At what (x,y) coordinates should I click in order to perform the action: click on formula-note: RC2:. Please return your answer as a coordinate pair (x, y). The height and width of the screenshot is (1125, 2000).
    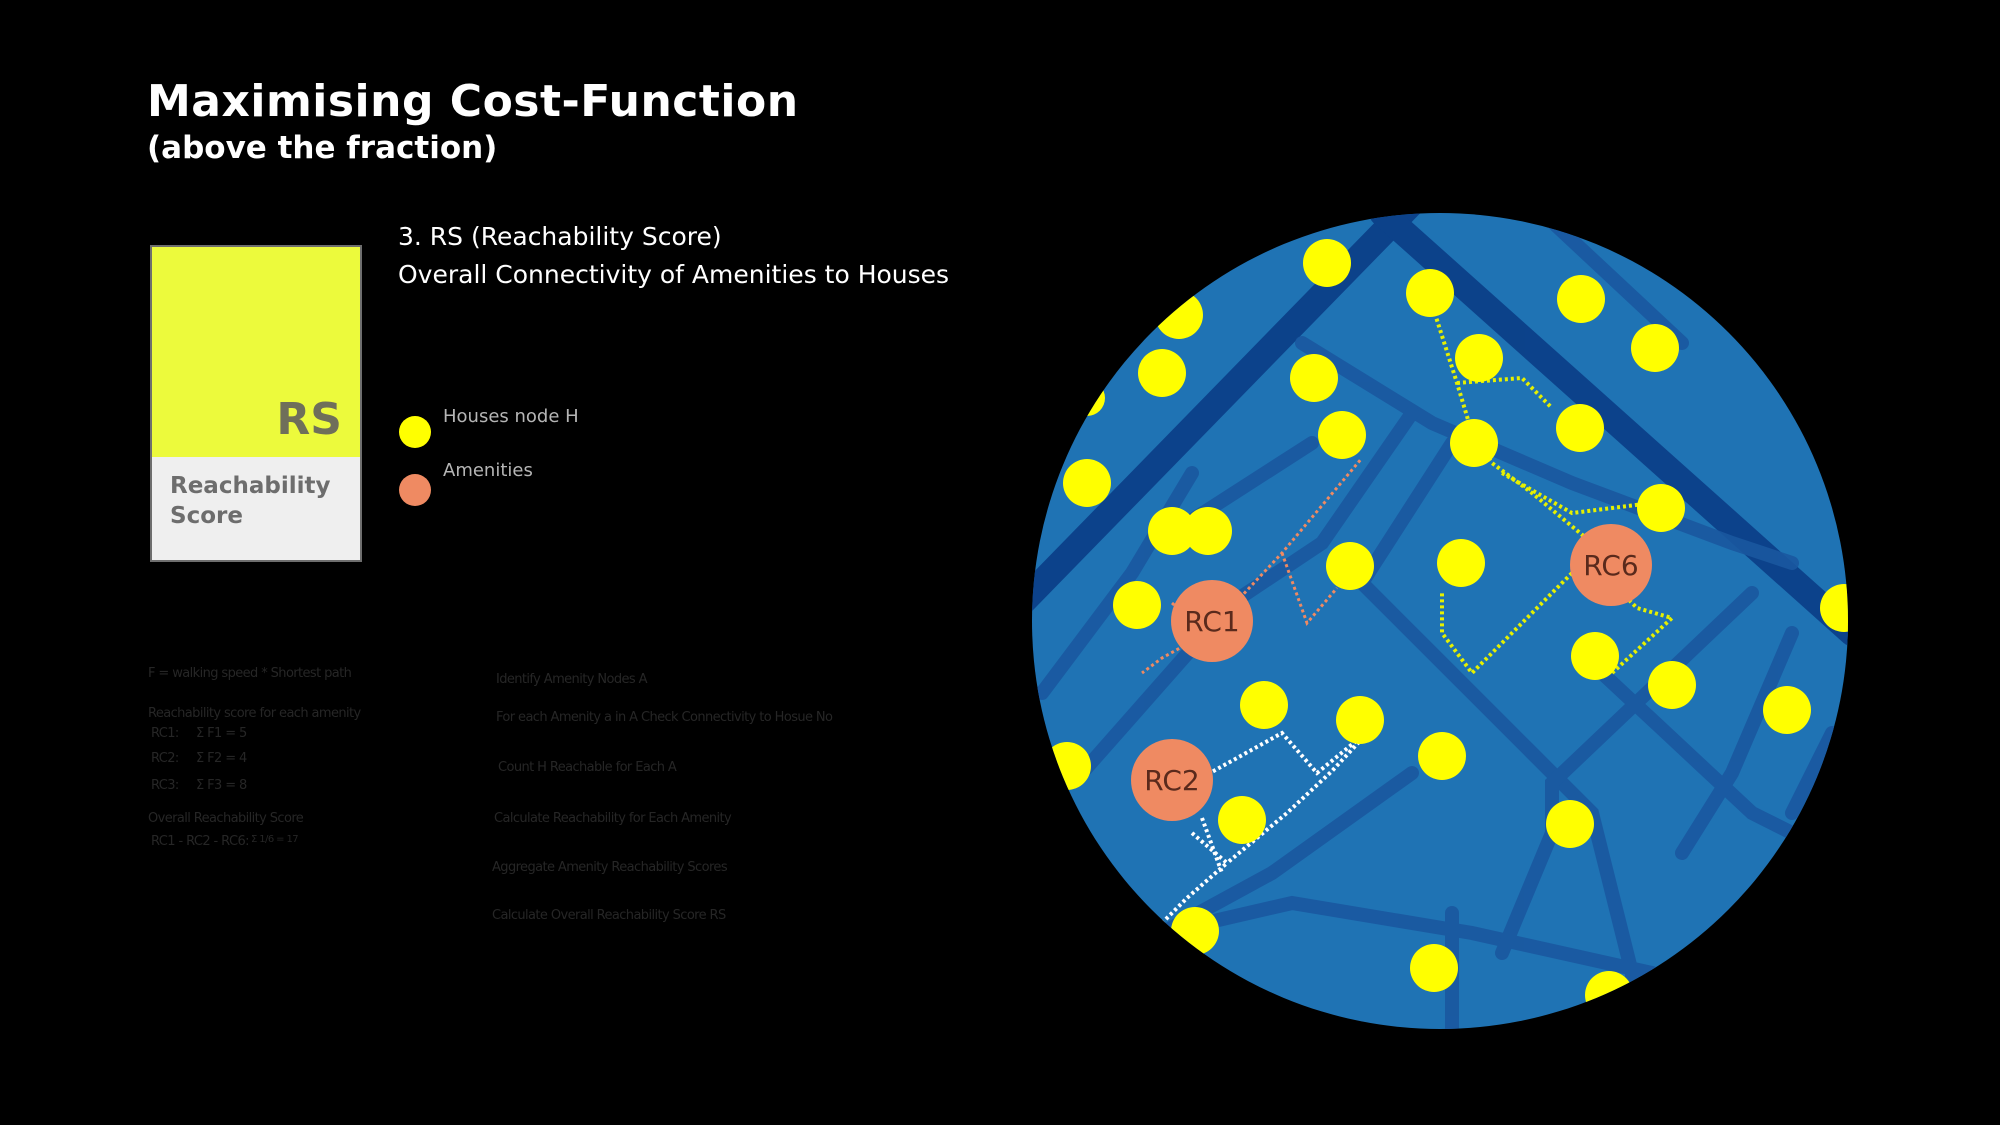
    Looking at the image, I should click on (165, 758).